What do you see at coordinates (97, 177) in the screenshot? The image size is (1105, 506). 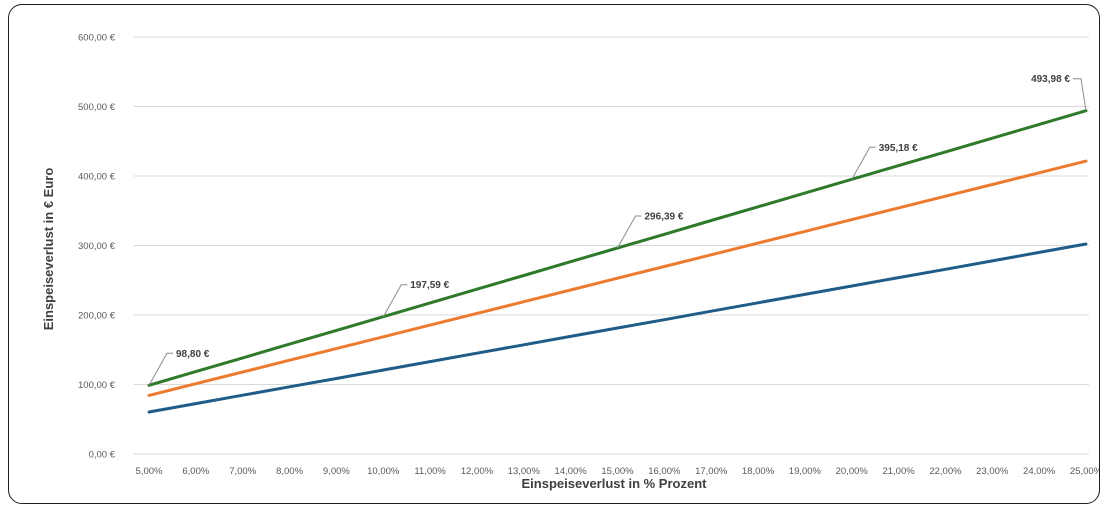 I see `y-tick-label: 400,00 €` at bounding box center [97, 177].